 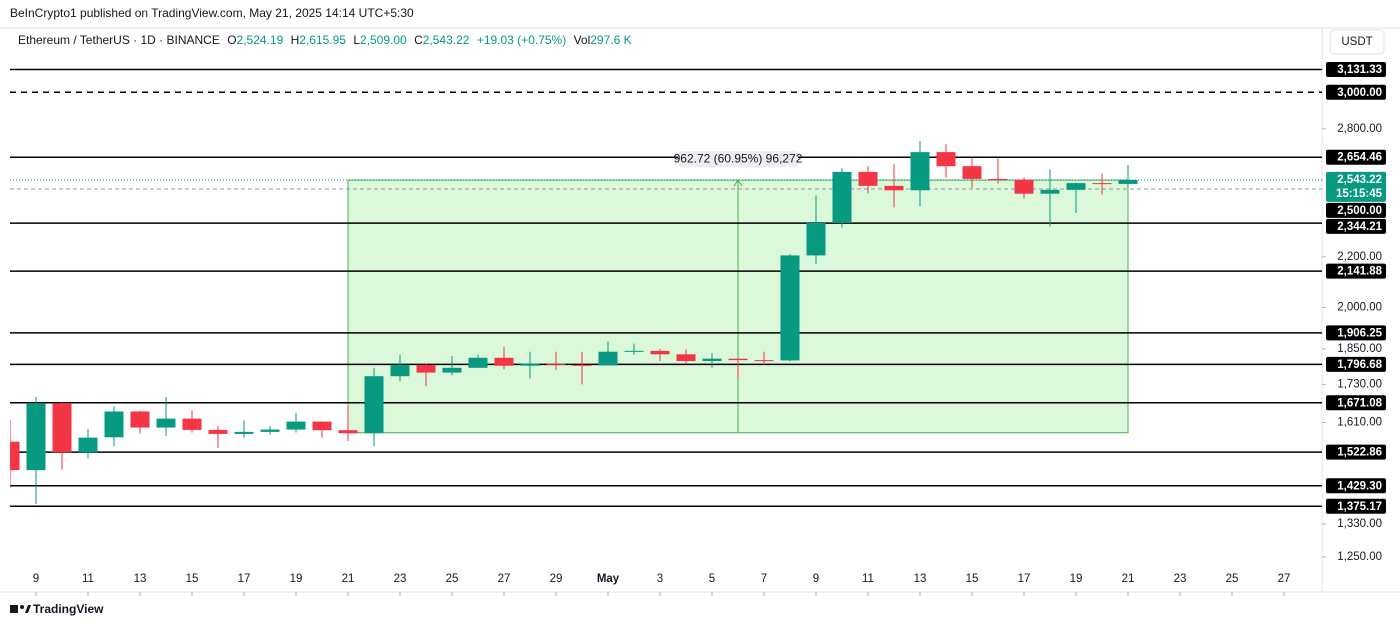 I want to click on measure-label-box, so click(x=738, y=159).